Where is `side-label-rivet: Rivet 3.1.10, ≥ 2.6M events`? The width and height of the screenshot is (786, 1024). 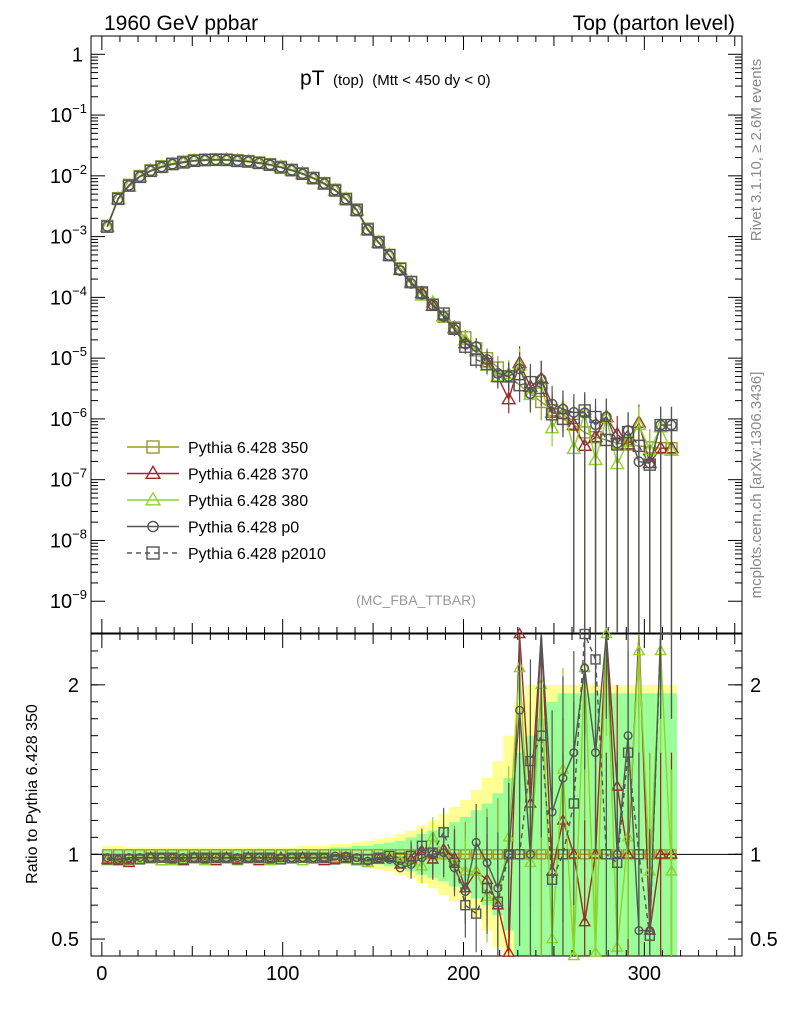 side-label-rivet: Rivet 3.1.10, ≥ 2.6M events is located at coordinates (756, 150).